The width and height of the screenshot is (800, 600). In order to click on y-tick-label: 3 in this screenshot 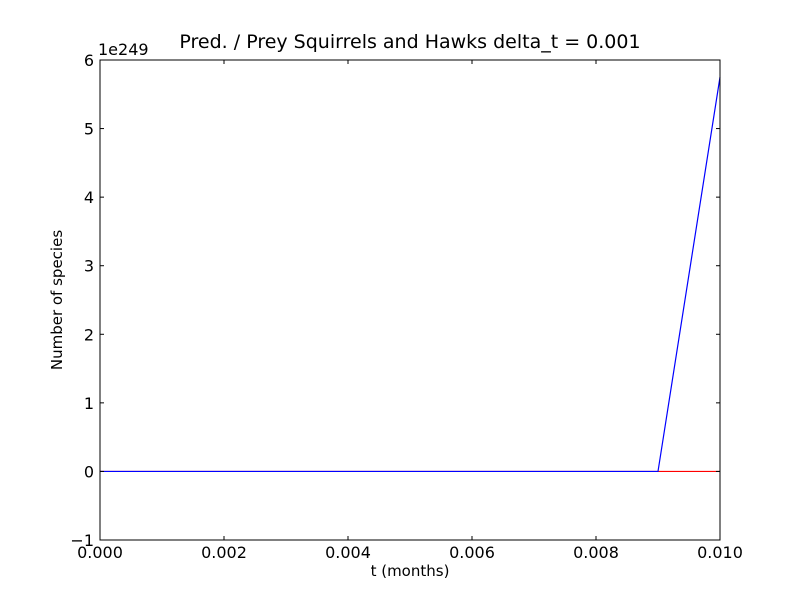, I will do `click(89, 266)`.